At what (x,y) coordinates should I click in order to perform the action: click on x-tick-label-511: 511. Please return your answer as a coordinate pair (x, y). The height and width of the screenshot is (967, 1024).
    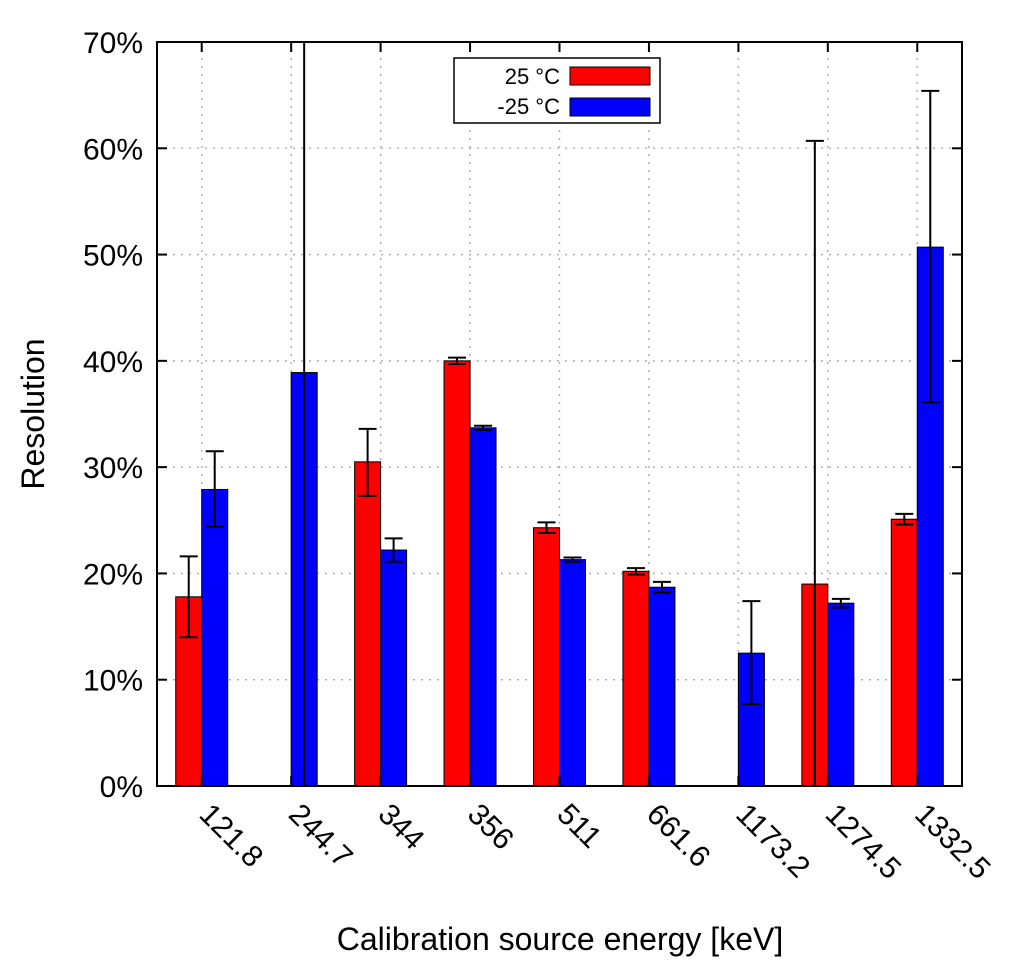
    Looking at the image, I should click on (579, 826).